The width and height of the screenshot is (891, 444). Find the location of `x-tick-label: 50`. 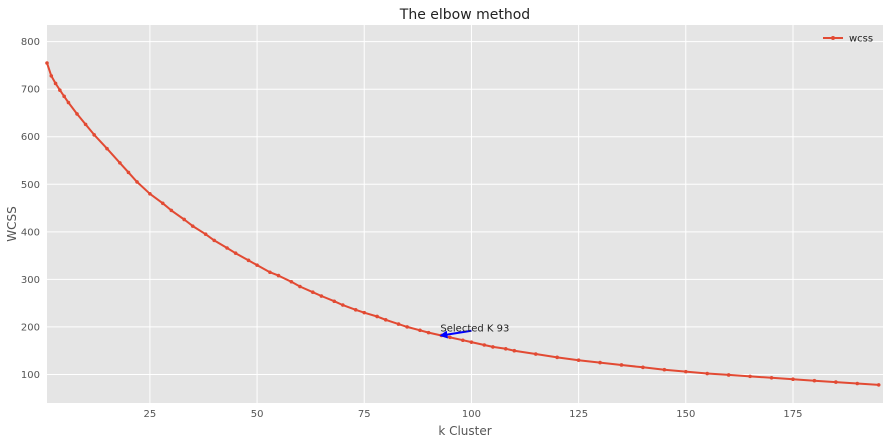

x-tick-label: 50 is located at coordinates (257, 414).